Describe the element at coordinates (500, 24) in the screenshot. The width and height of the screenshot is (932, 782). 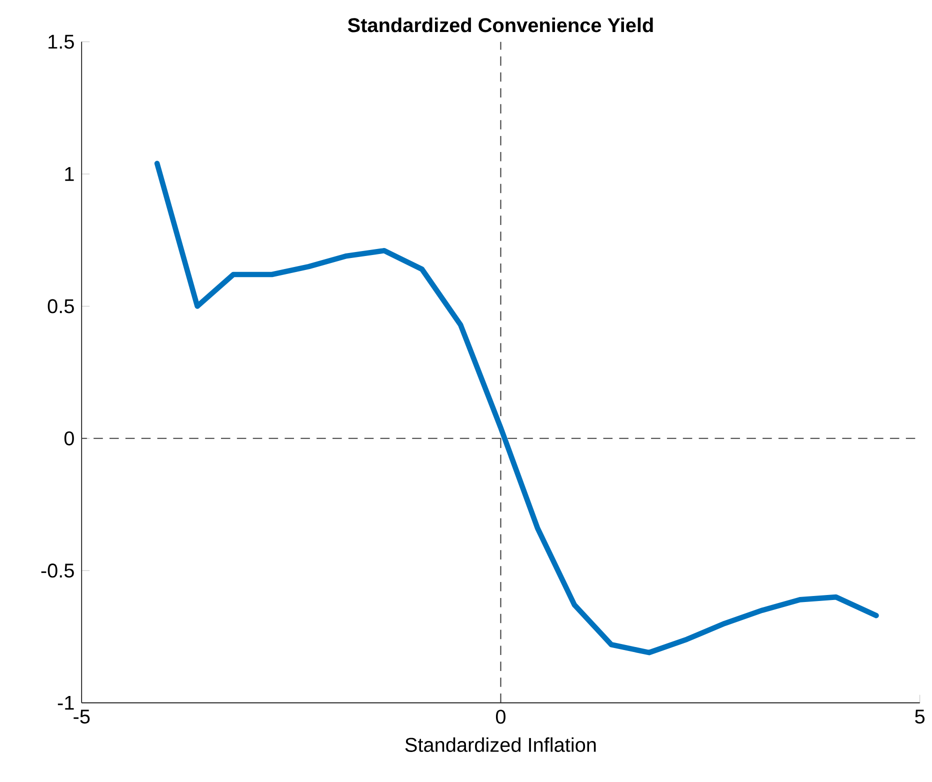
I see `chart-title: Standardized Convenience Yield` at that location.